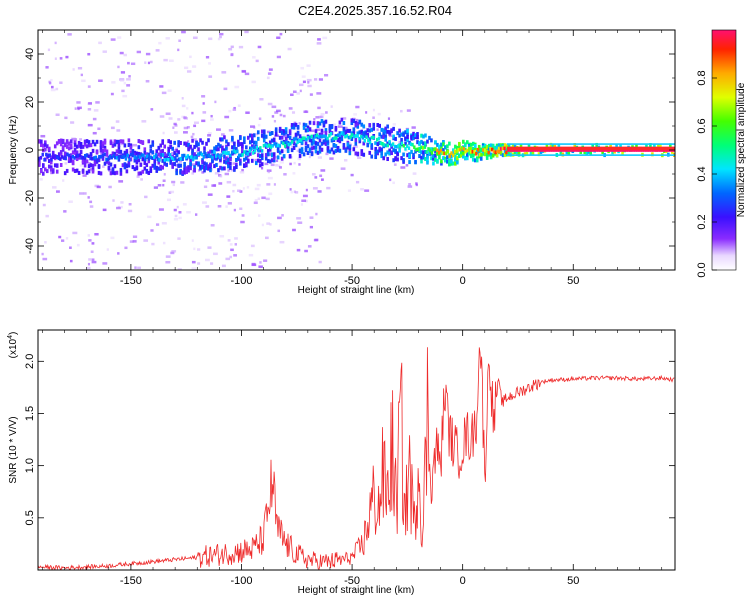  What do you see at coordinates (30, 198) in the screenshot?
I see `y-tick-label: -20` at bounding box center [30, 198].